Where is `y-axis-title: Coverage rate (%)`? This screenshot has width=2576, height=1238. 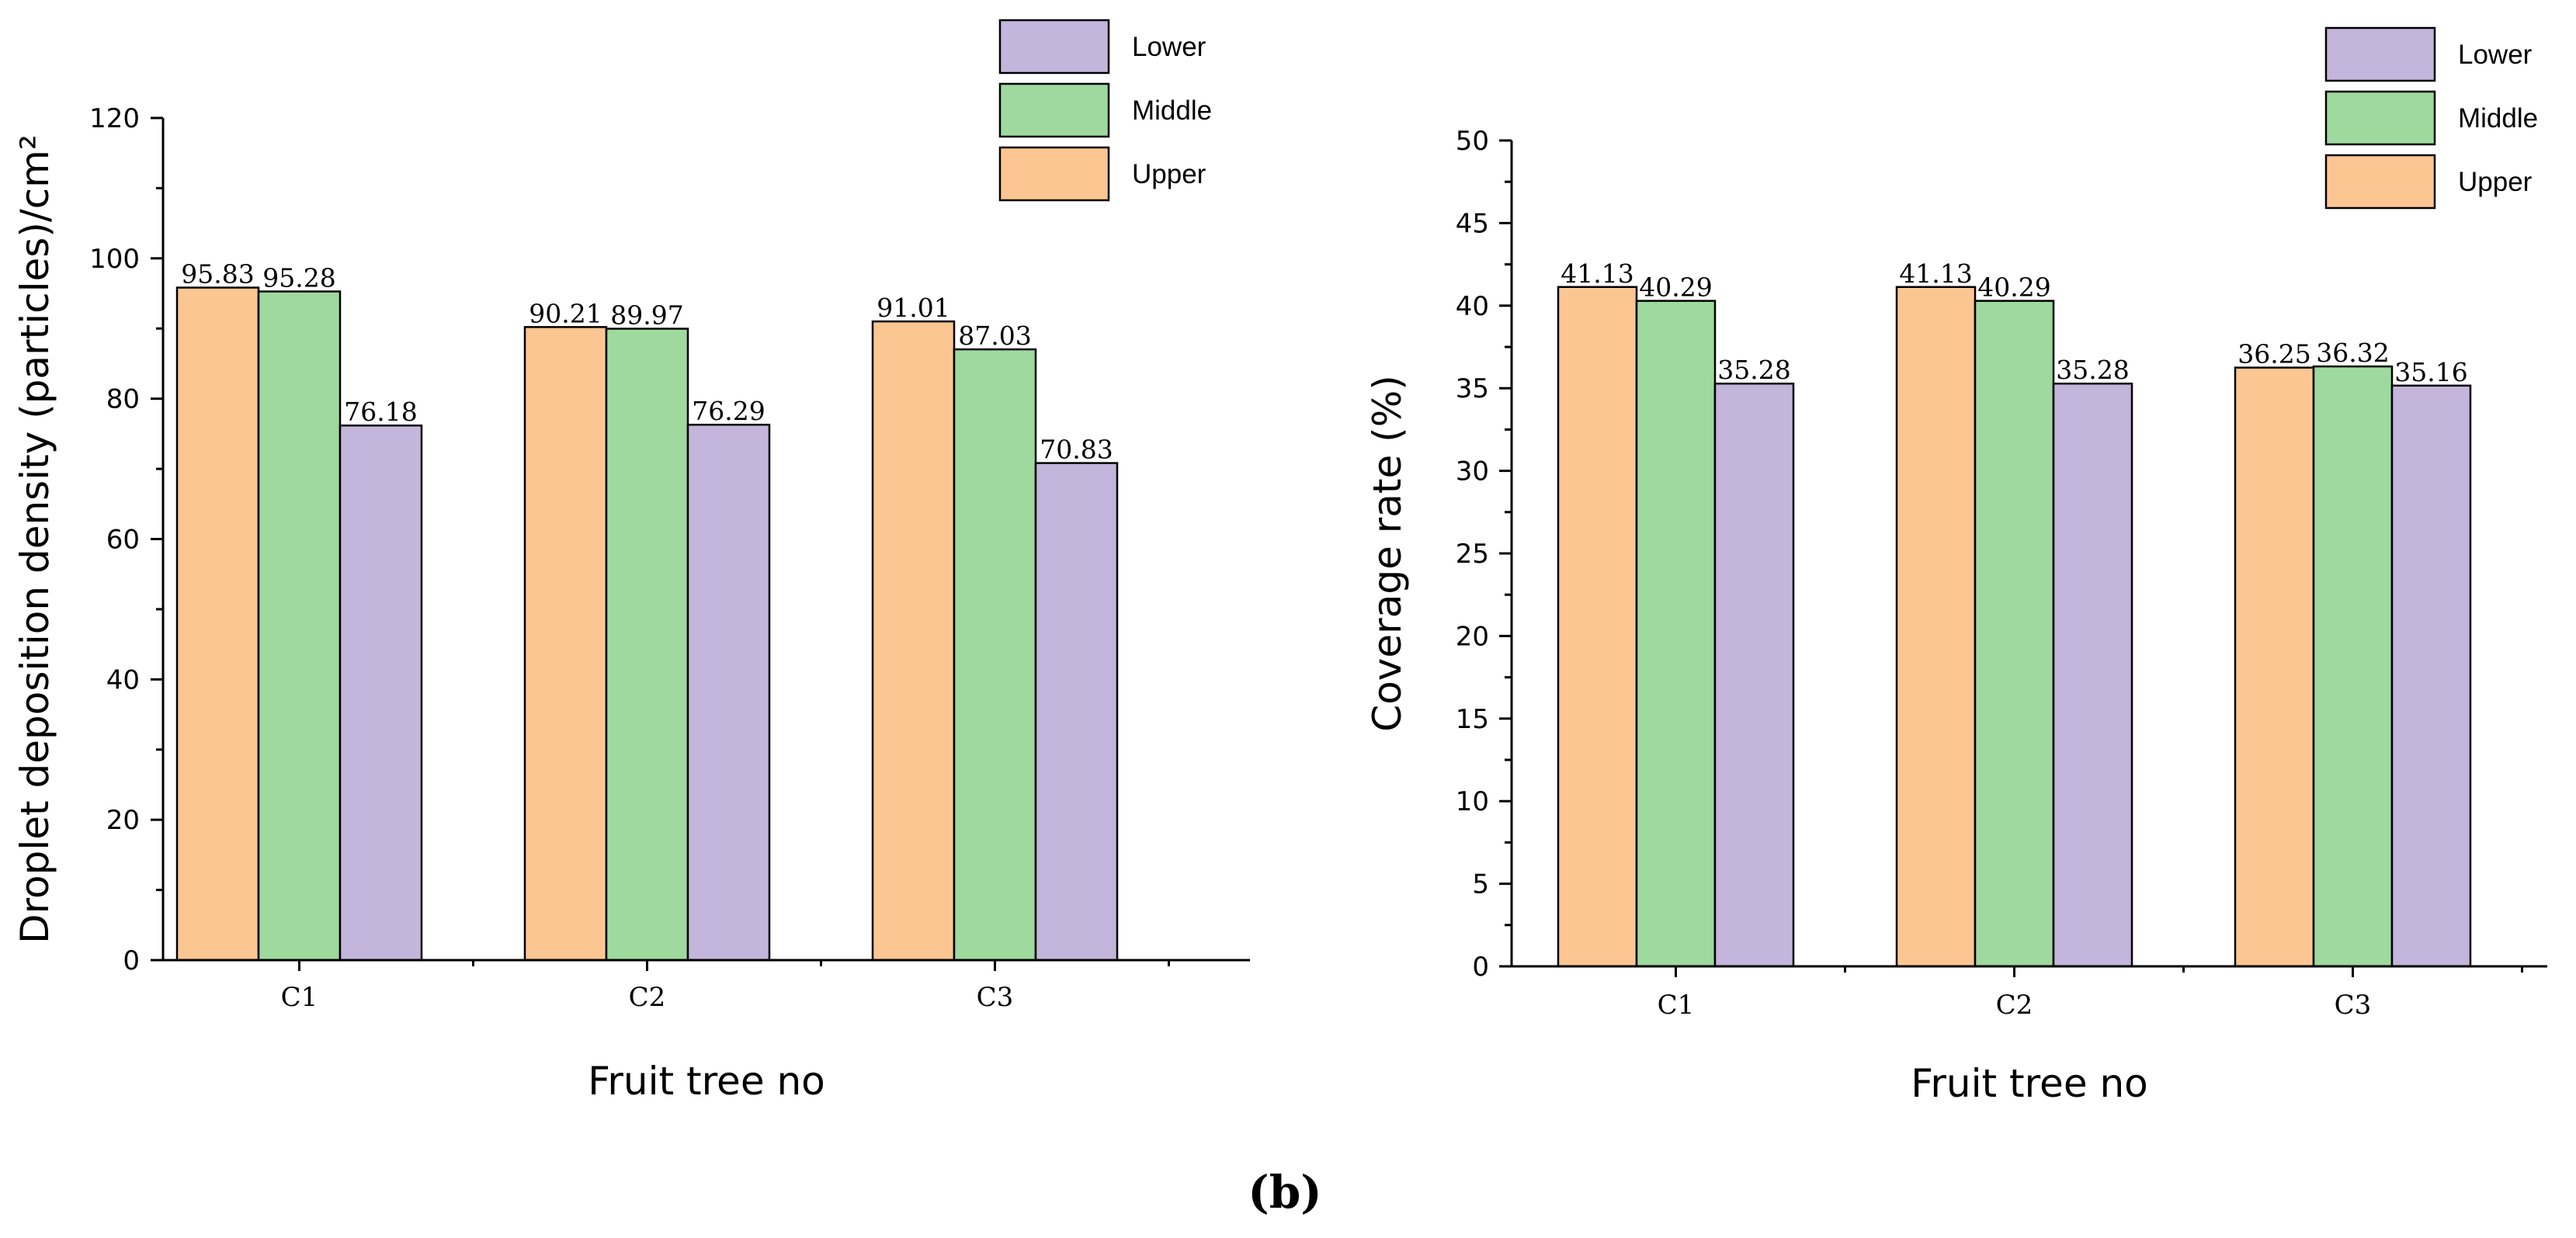
y-axis-title: Coverage rate (%) is located at coordinates (1387, 553).